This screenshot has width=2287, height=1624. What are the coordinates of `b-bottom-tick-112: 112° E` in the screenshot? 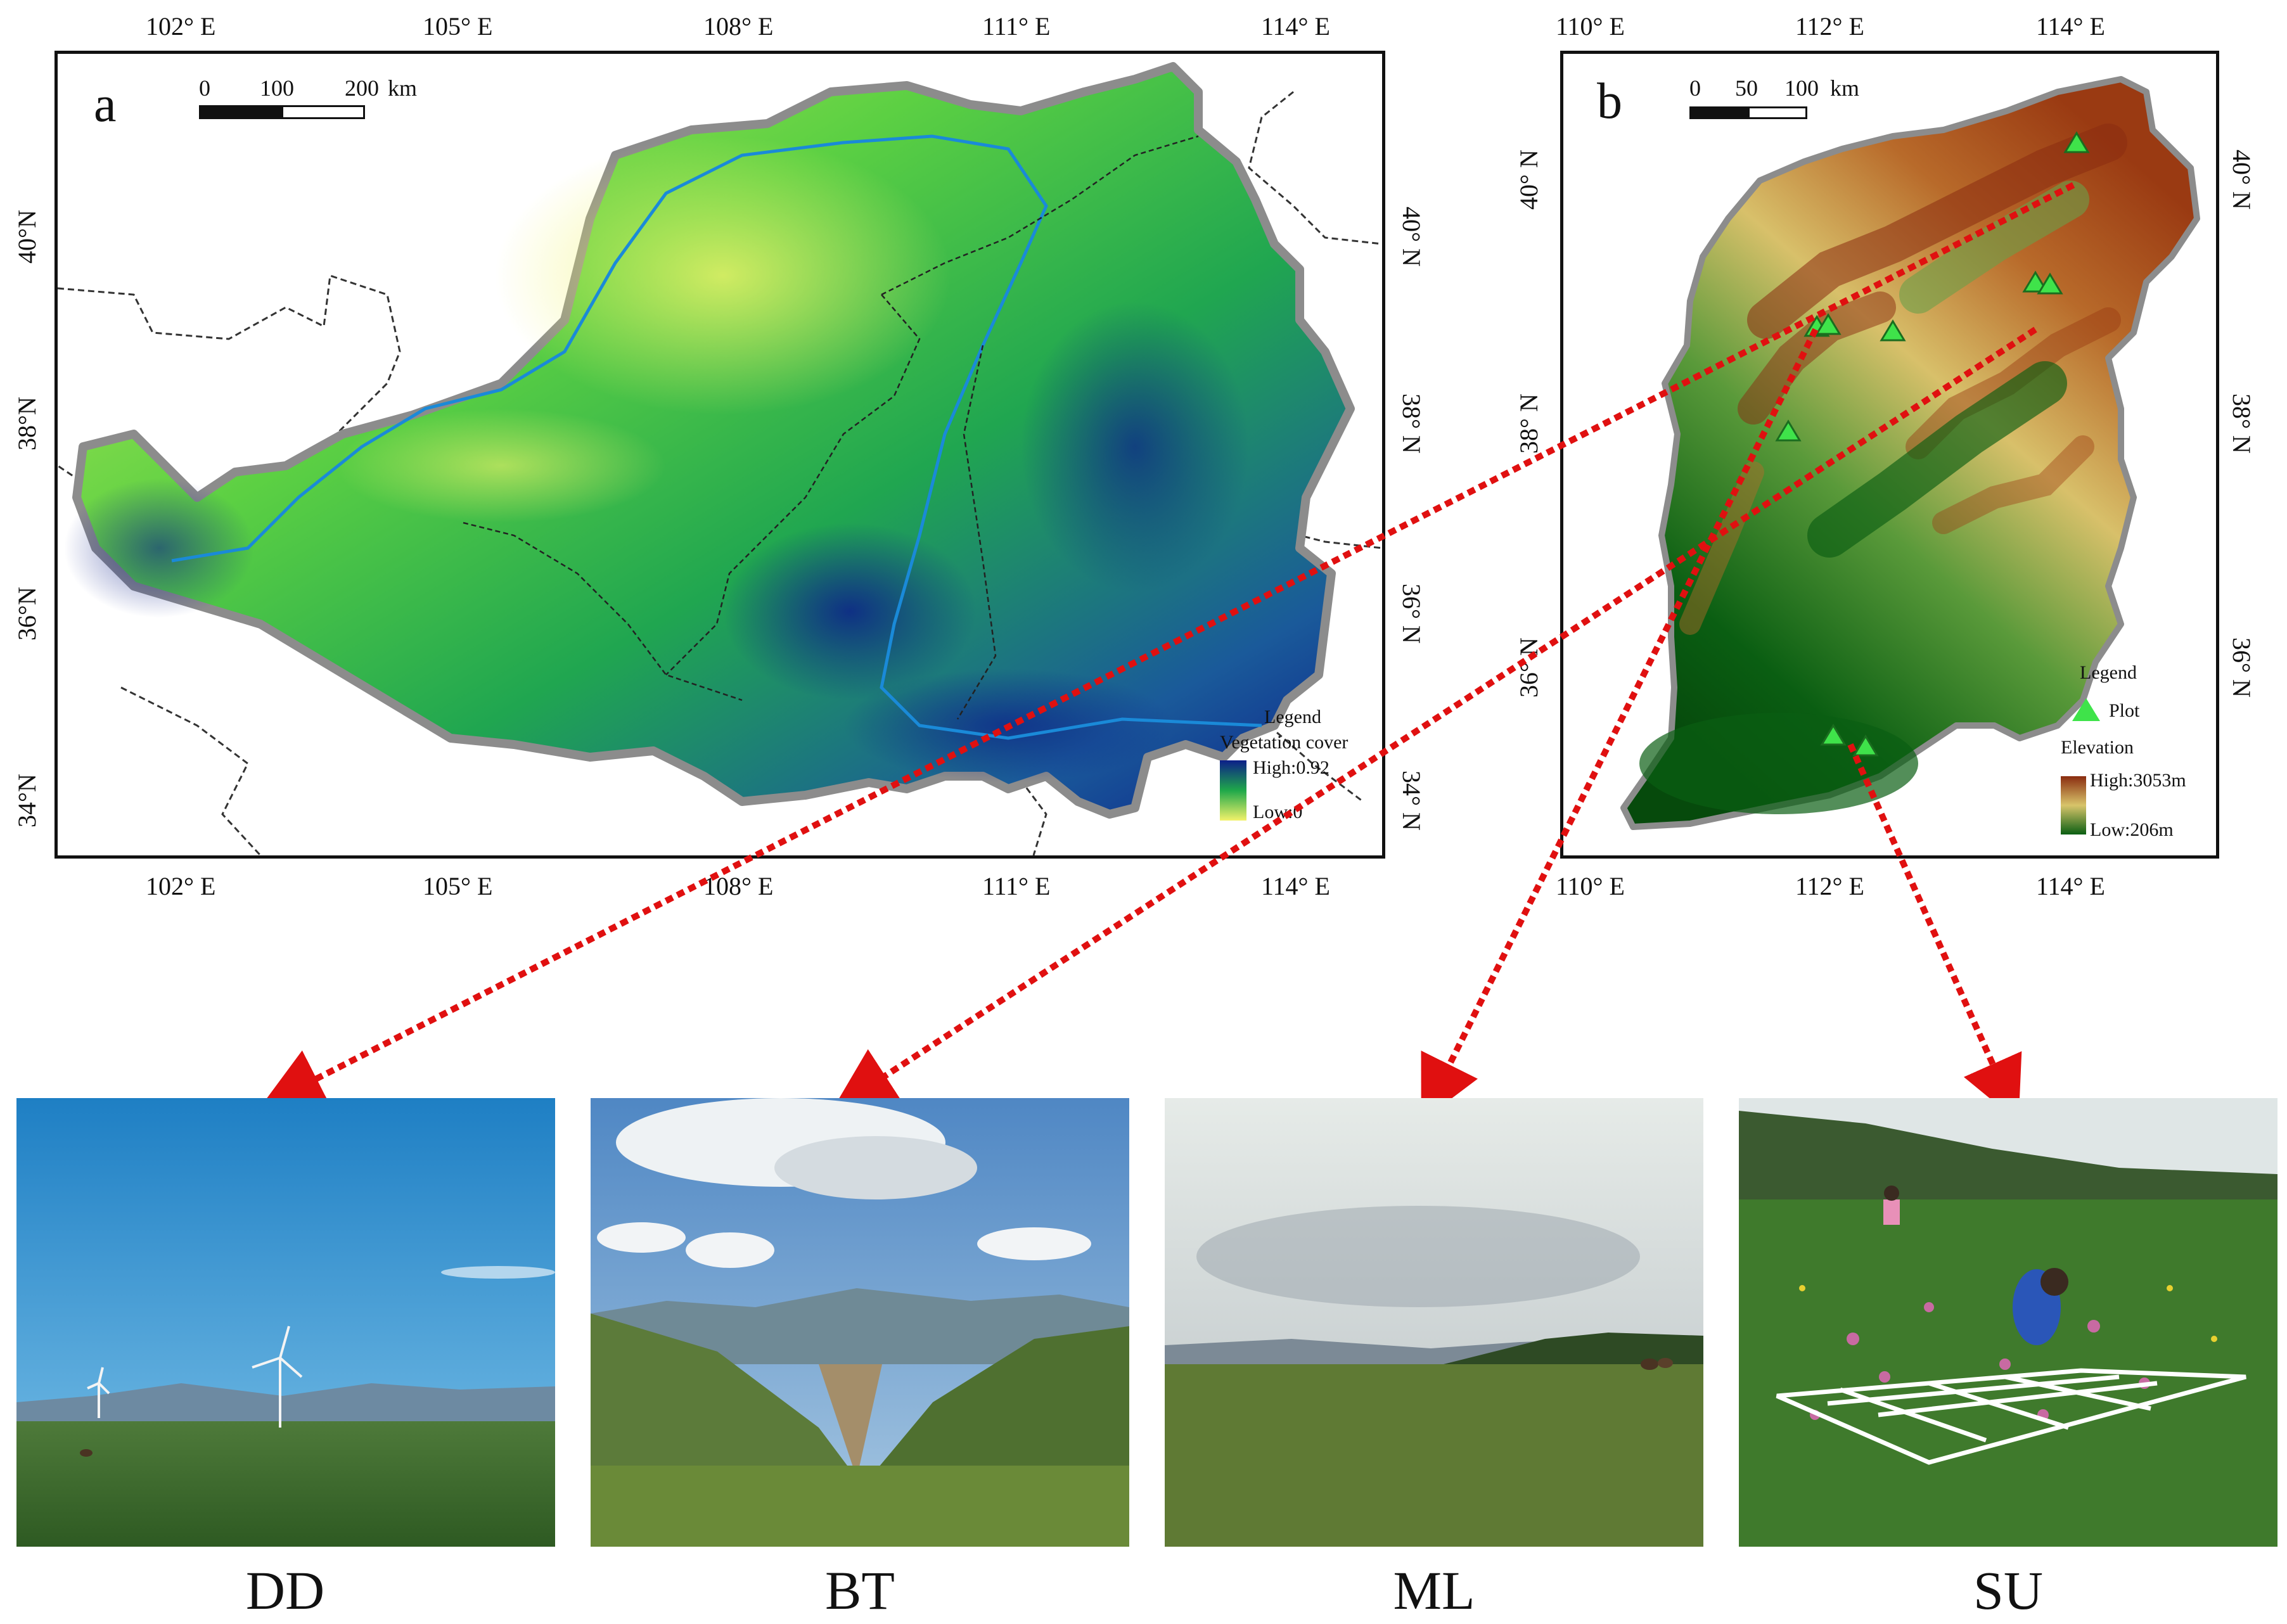 It's located at (1830, 886).